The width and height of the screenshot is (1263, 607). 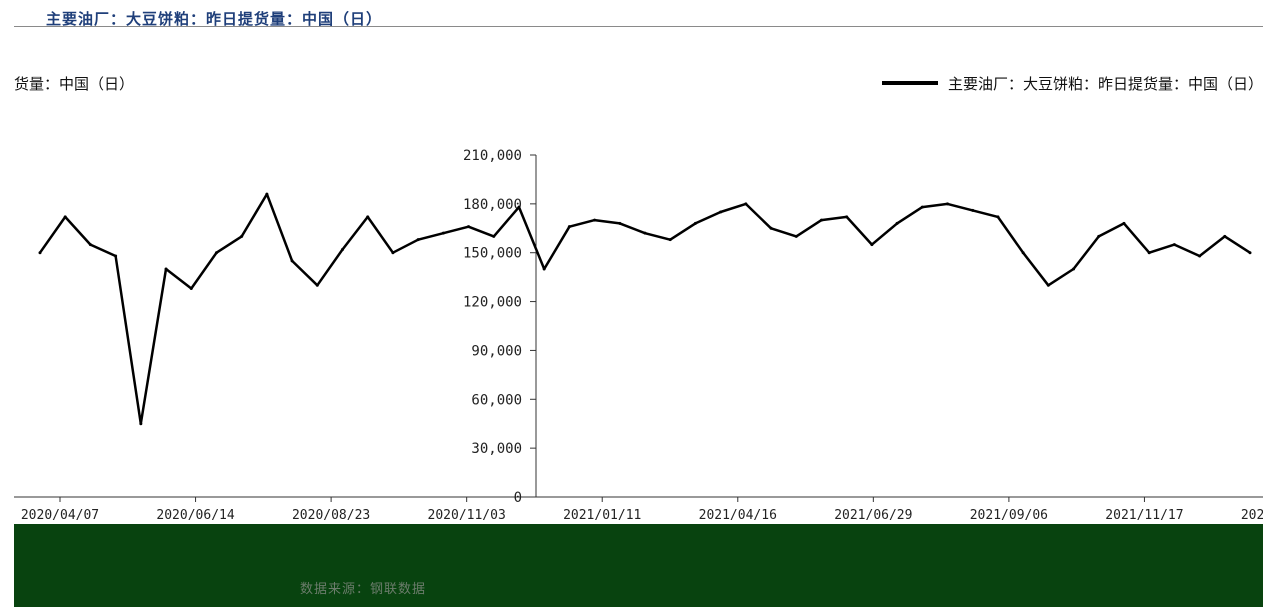 What do you see at coordinates (873, 515) in the screenshot?
I see `x-tick-label: 2021/06/29` at bounding box center [873, 515].